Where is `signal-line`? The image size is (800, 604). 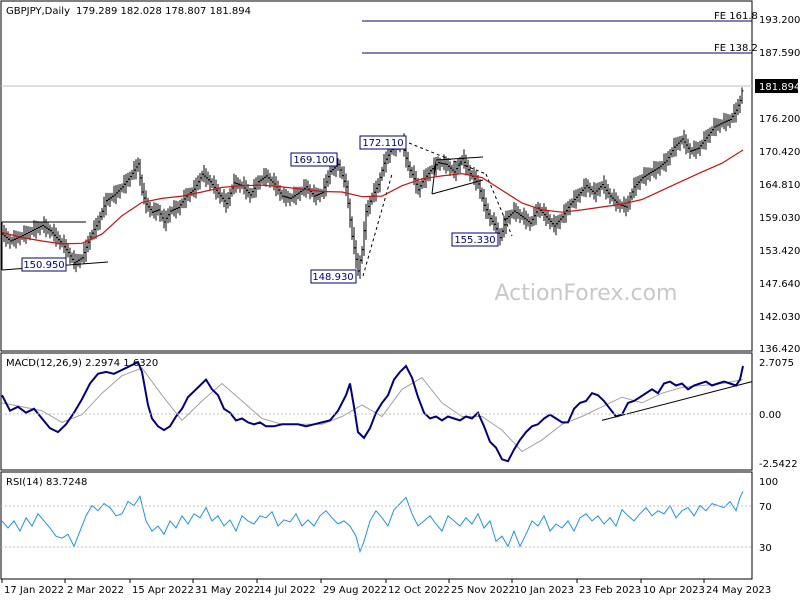
signal-line is located at coordinates (372, 410).